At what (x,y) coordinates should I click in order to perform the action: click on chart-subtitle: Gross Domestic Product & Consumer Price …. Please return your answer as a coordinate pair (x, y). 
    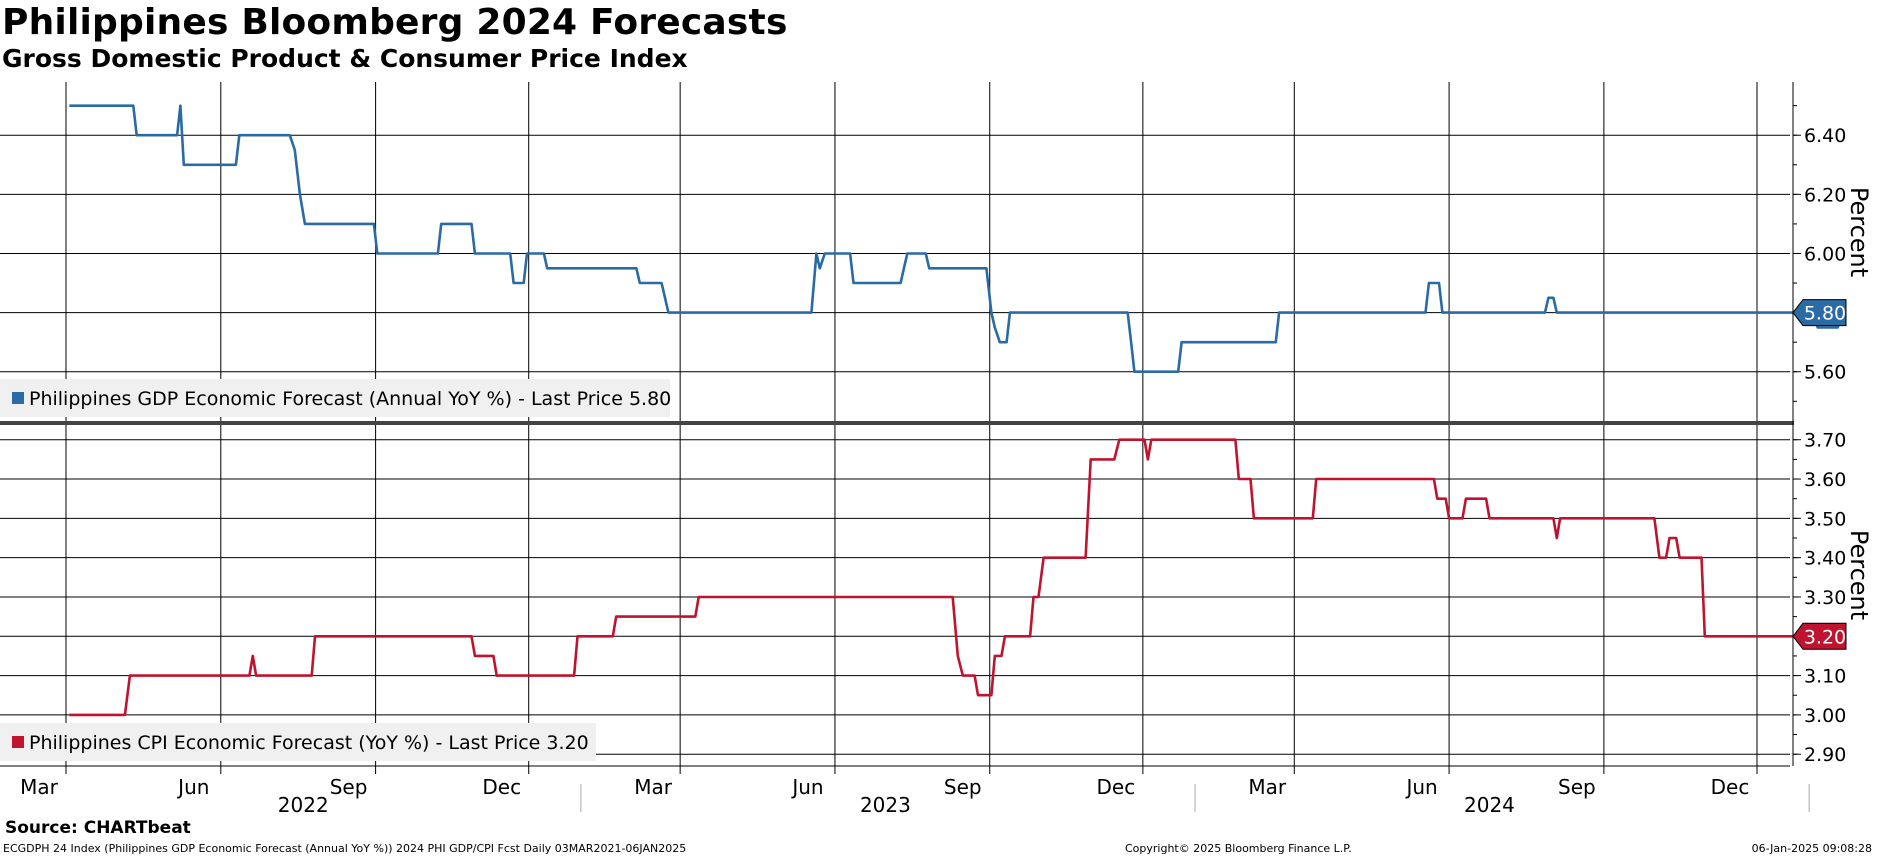
    Looking at the image, I should click on (345, 58).